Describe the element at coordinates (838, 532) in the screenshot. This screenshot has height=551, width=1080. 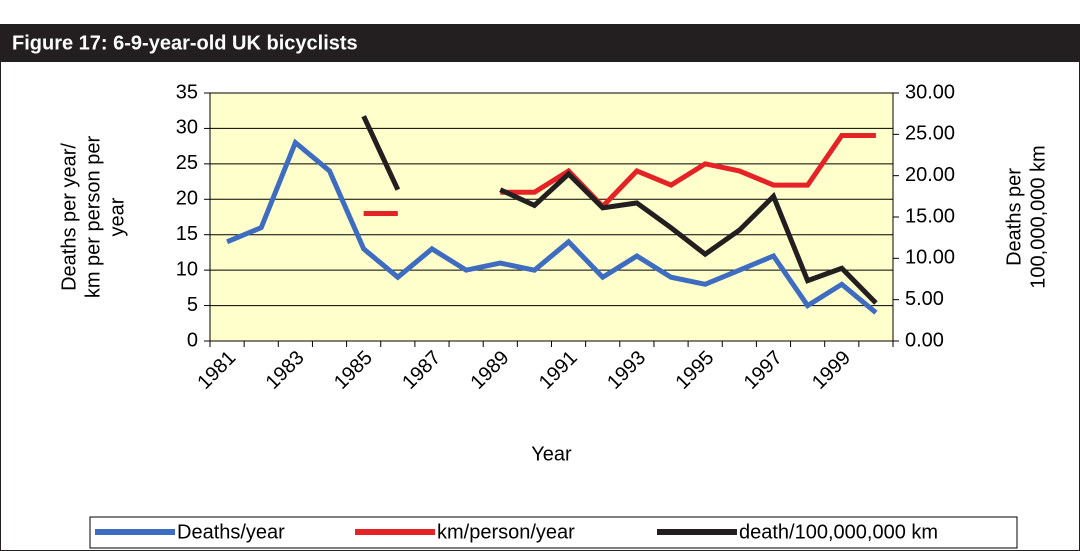
I see `legend-label: death/100,000,000 km` at that location.